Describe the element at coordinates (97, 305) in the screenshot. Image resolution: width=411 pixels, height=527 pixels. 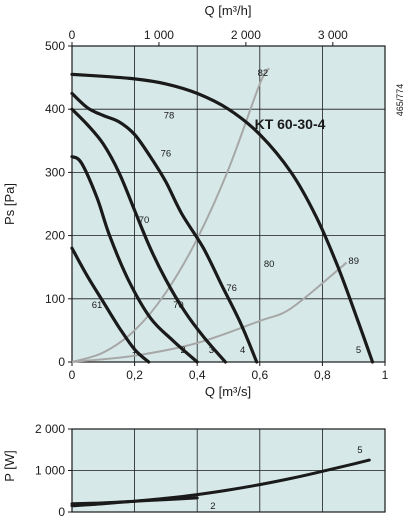
I see `efficiency-label: 61` at that location.